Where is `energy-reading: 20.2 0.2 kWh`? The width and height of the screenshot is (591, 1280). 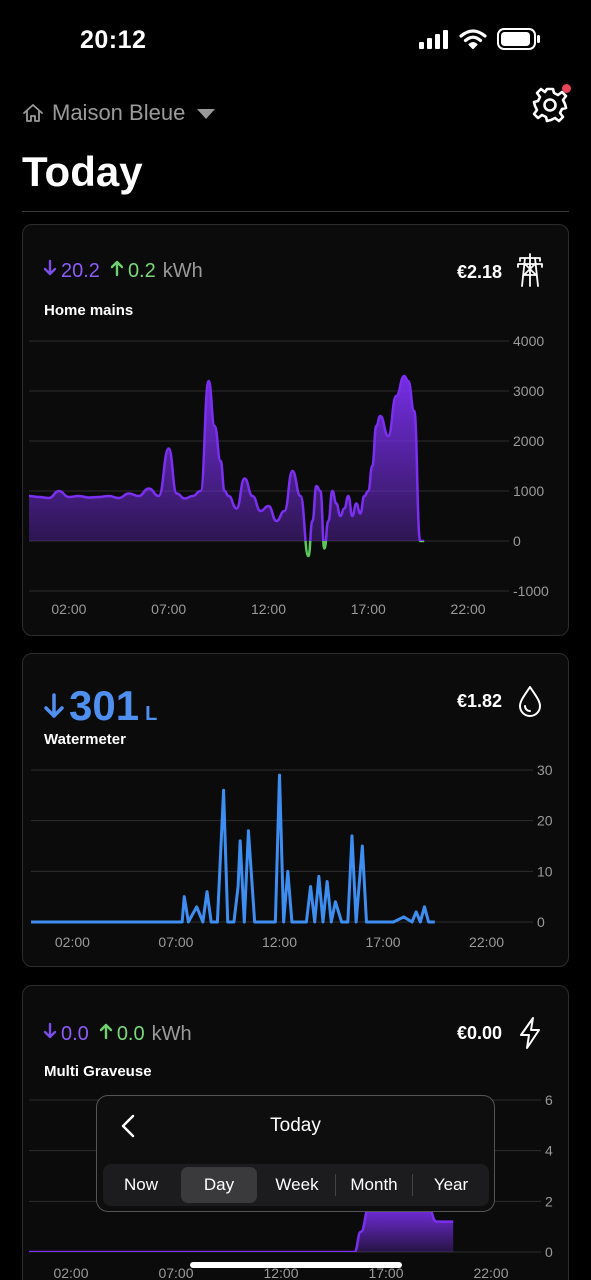
energy-reading: 20.2 0.2 kWh is located at coordinates (123, 271).